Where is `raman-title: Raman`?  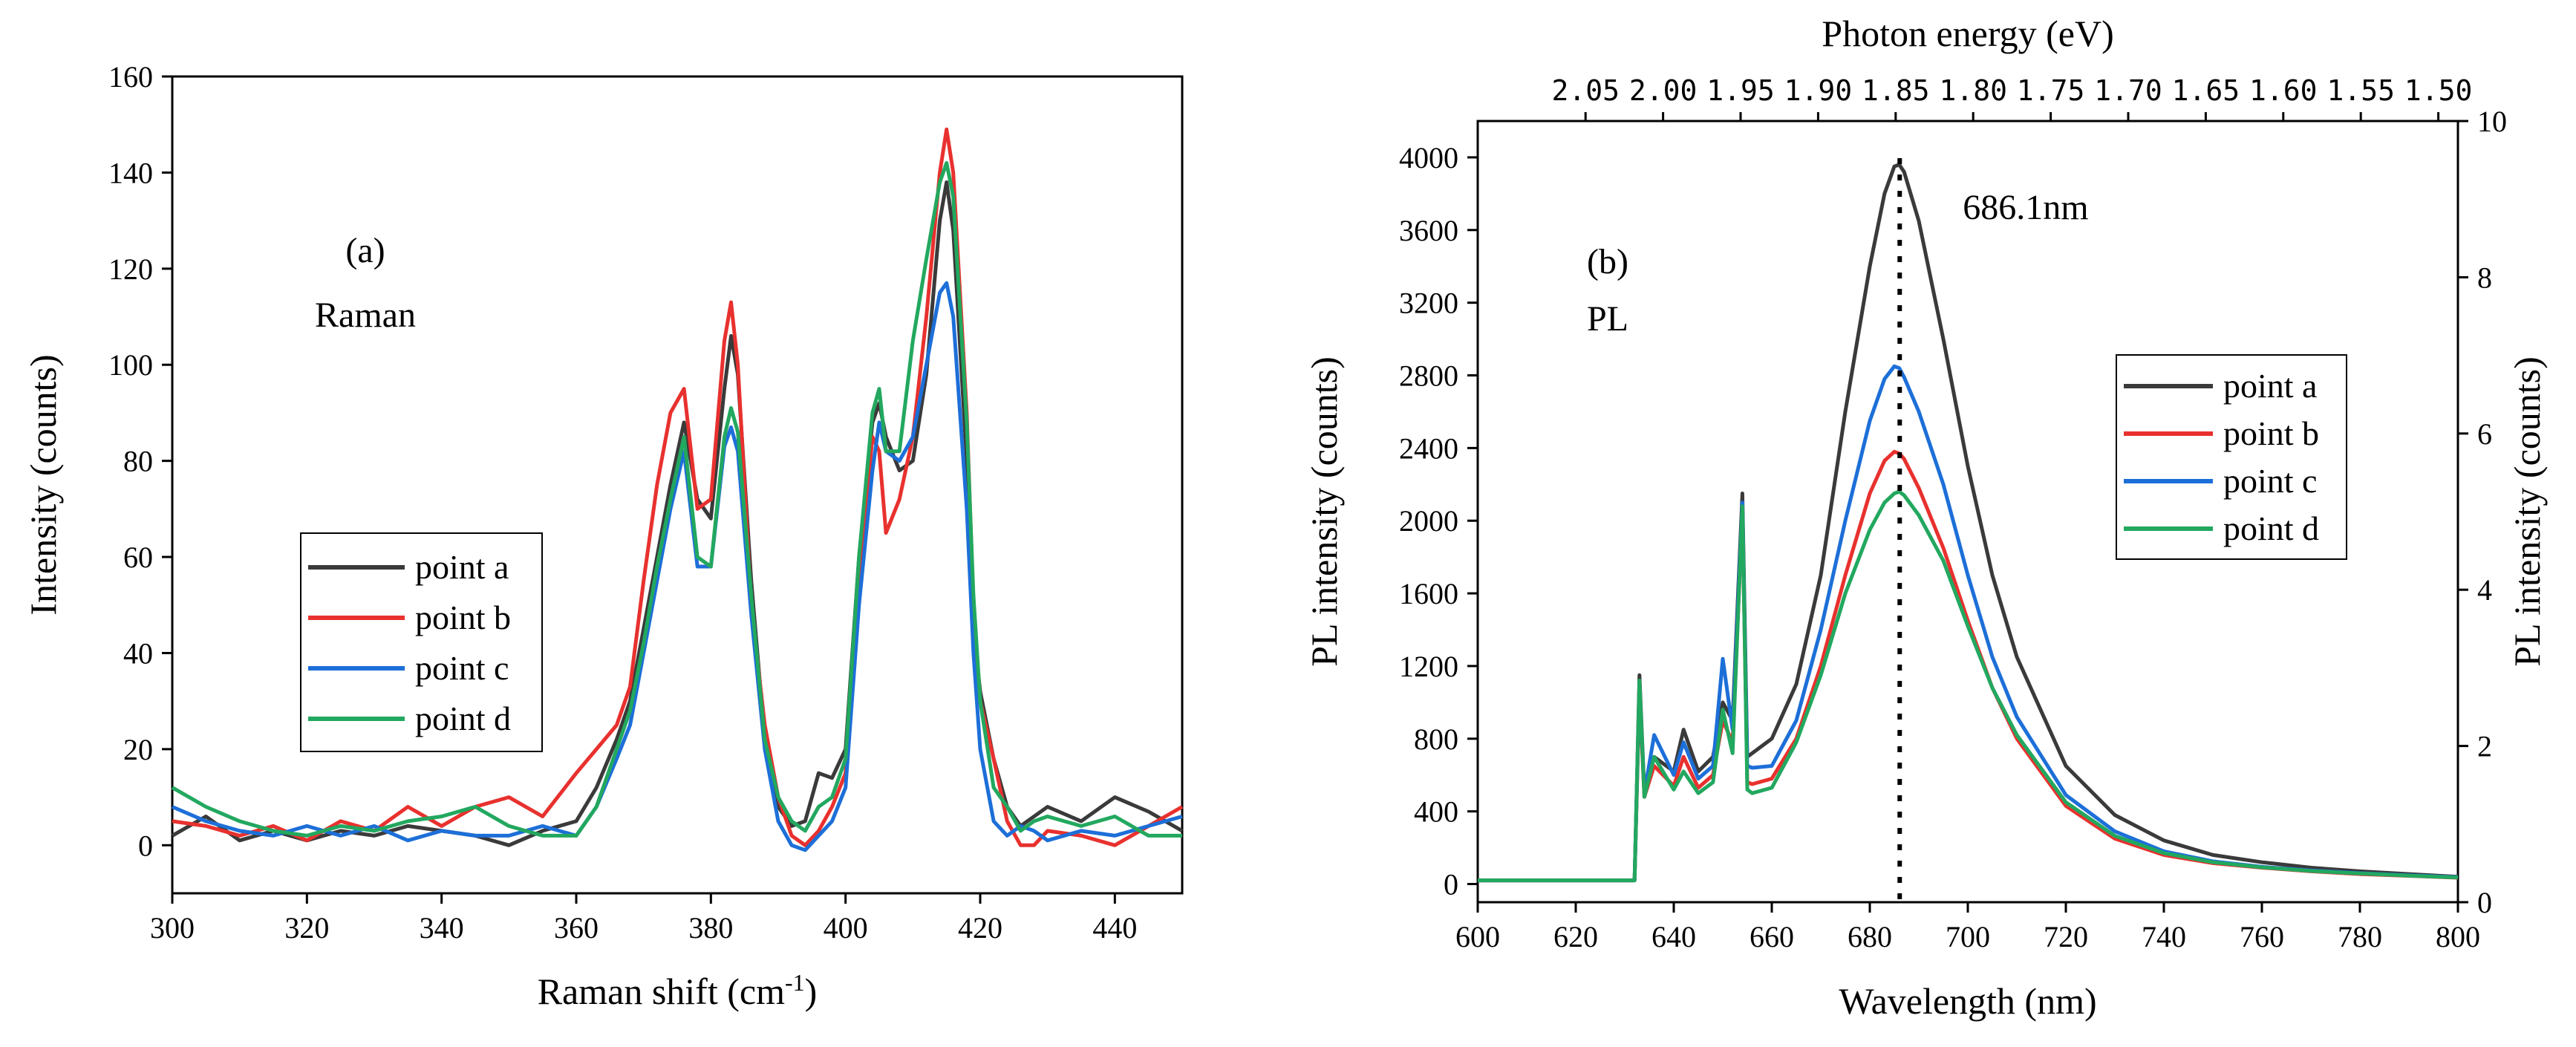 raman-title: Raman is located at coordinates (365, 315).